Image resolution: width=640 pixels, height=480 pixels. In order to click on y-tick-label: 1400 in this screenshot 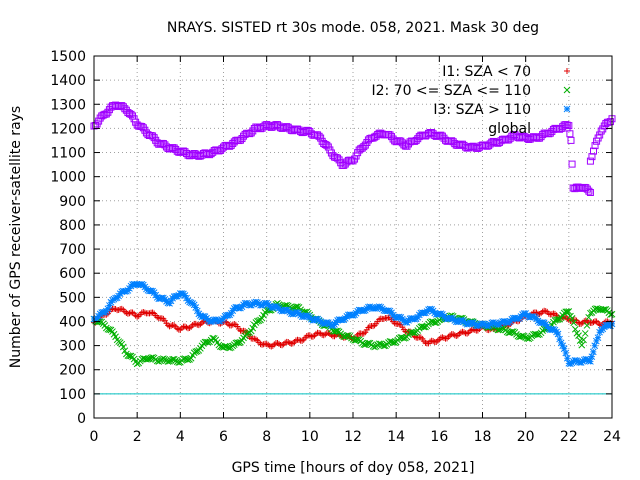, I will do `click(68, 81)`.